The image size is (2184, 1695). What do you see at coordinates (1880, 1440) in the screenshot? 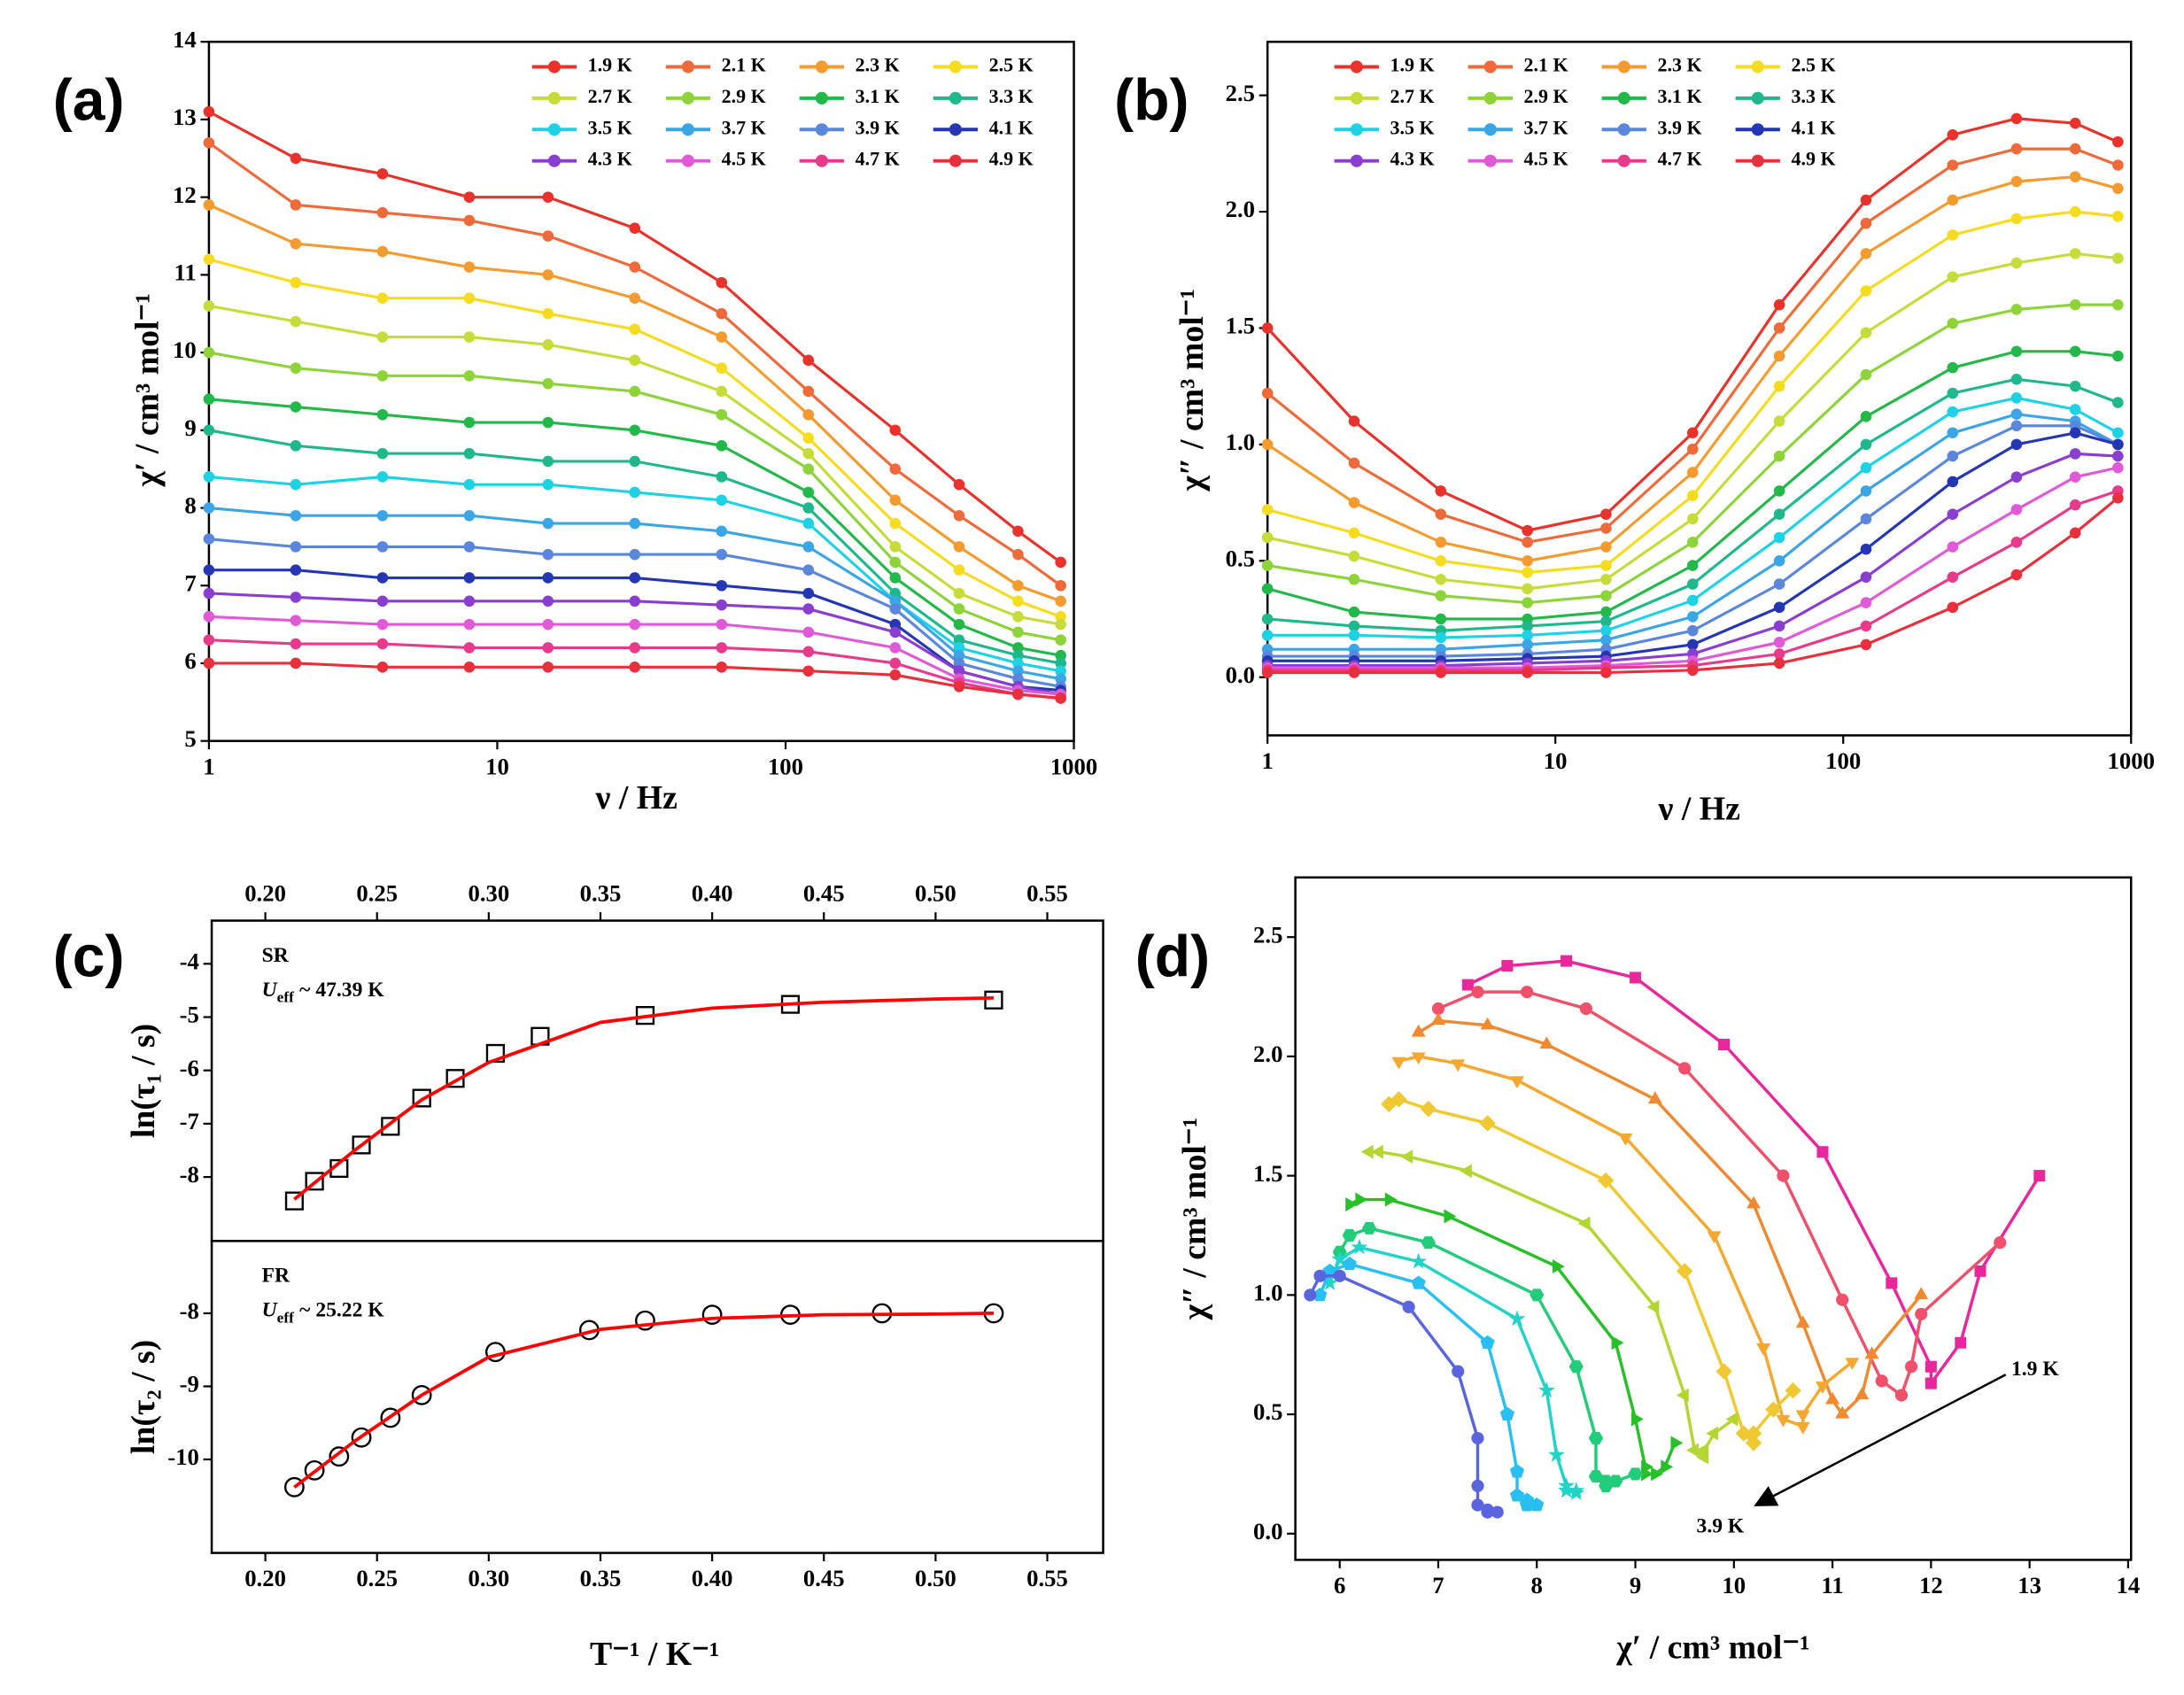
I see `arrow` at bounding box center [1880, 1440].